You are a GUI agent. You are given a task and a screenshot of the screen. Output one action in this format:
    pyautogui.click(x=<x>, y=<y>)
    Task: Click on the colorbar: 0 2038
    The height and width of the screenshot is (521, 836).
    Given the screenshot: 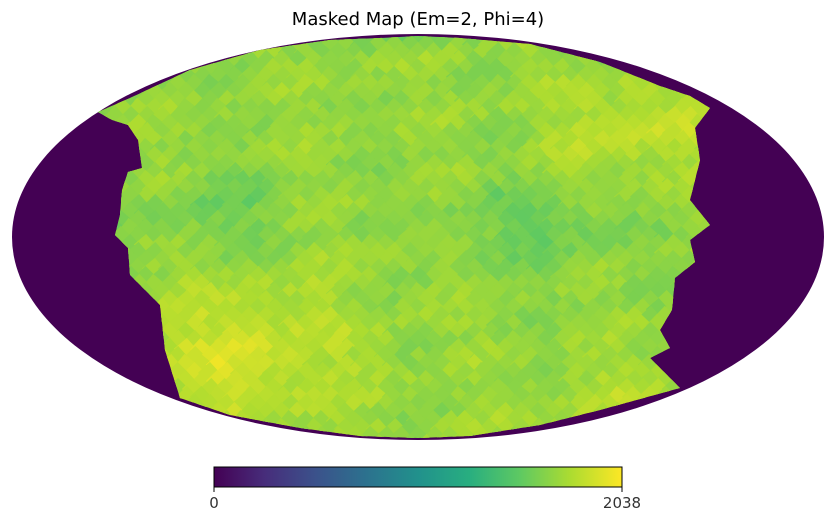 What is the action you would take?
    pyautogui.click(x=425, y=489)
    